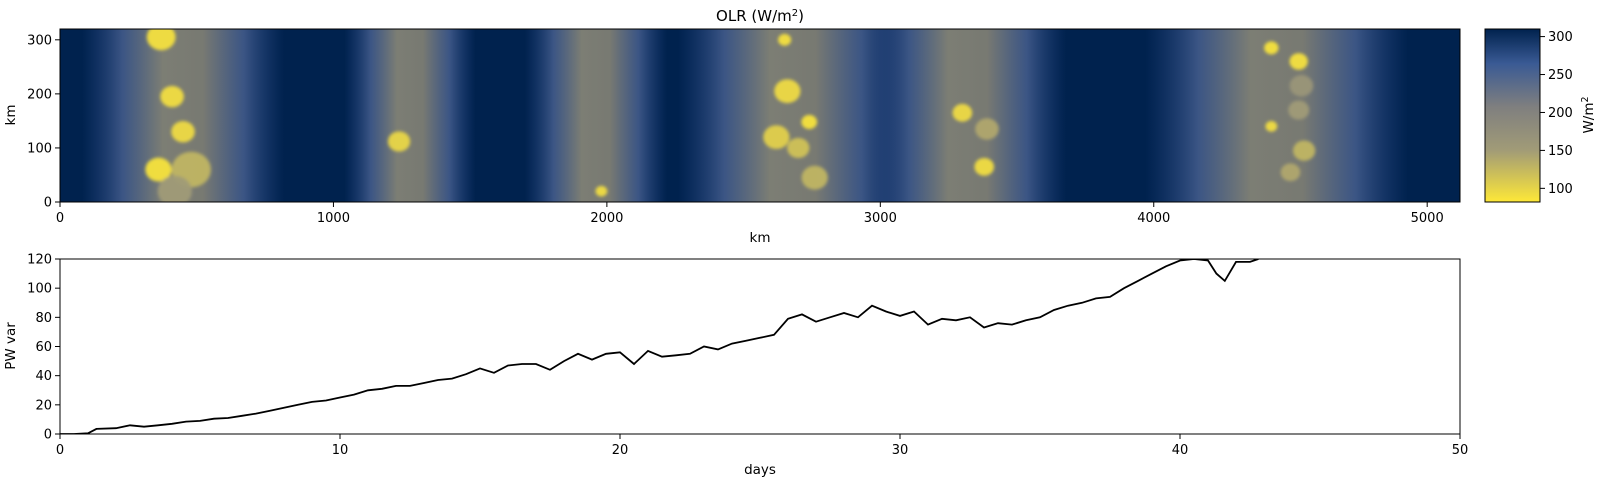  I want to click on heatmap-x-tick-label: 4000, so click(1153, 218).